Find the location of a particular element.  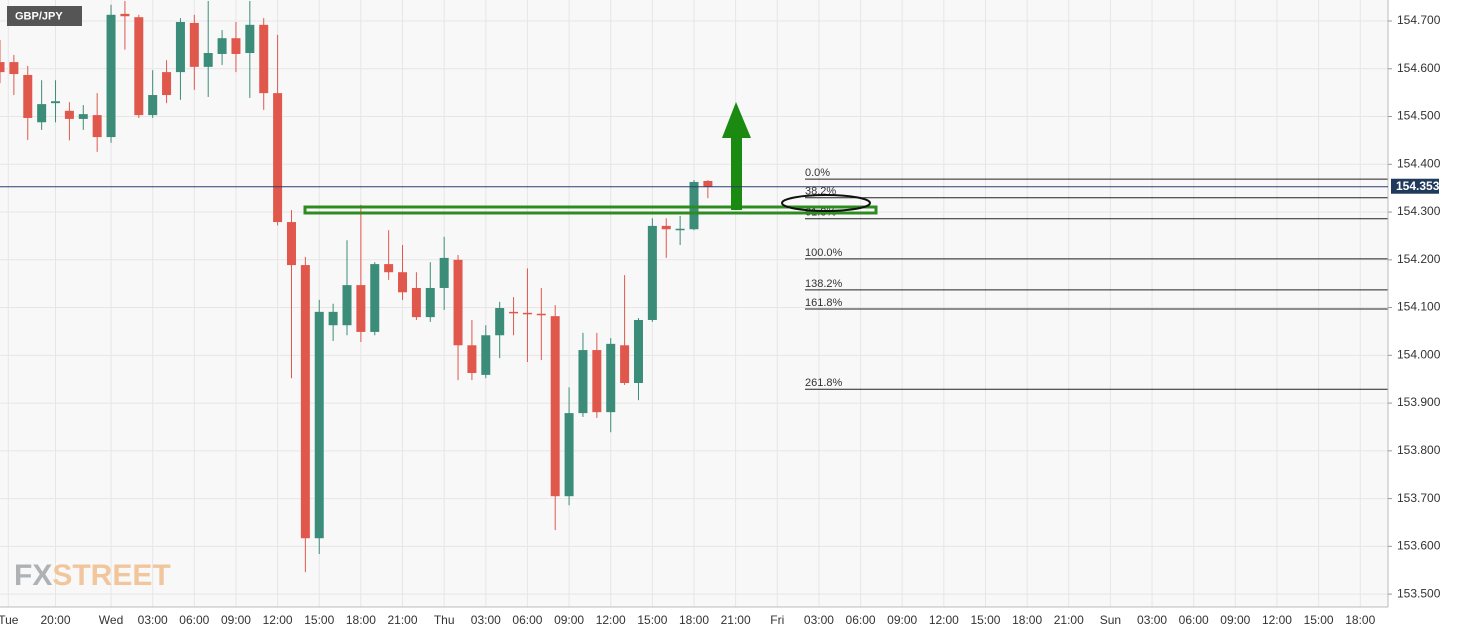

x-tick-label: Thu is located at coordinates (444, 620).